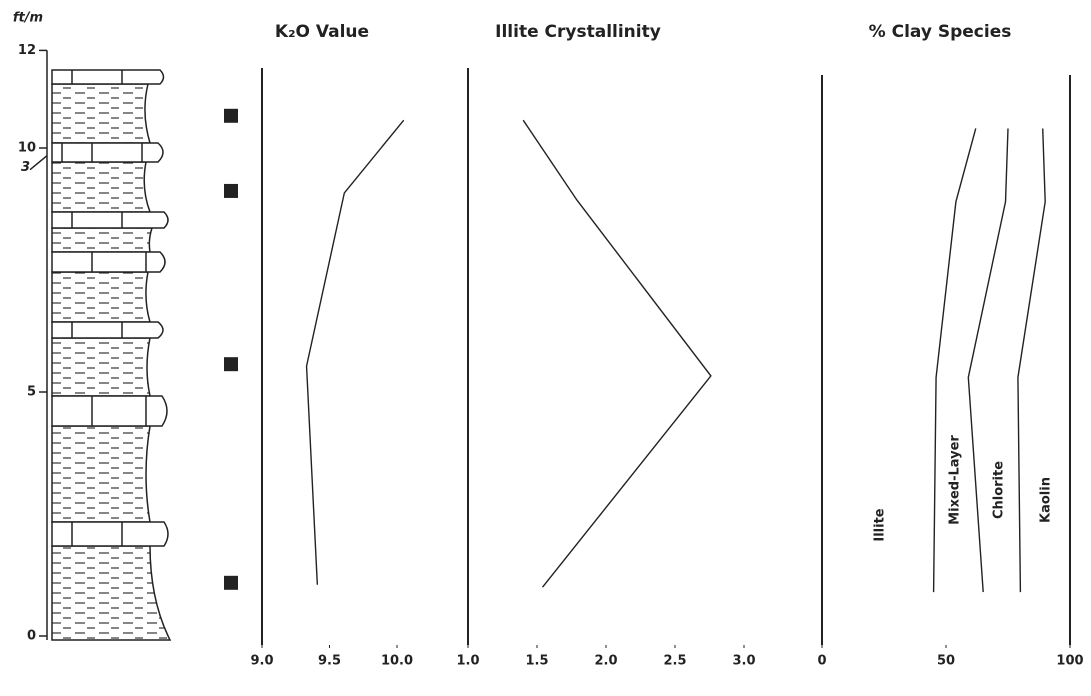  What do you see at coordinates (880, 524) in the screenshot?
I see `species-label: Illite` at bounding box center [880, 524].